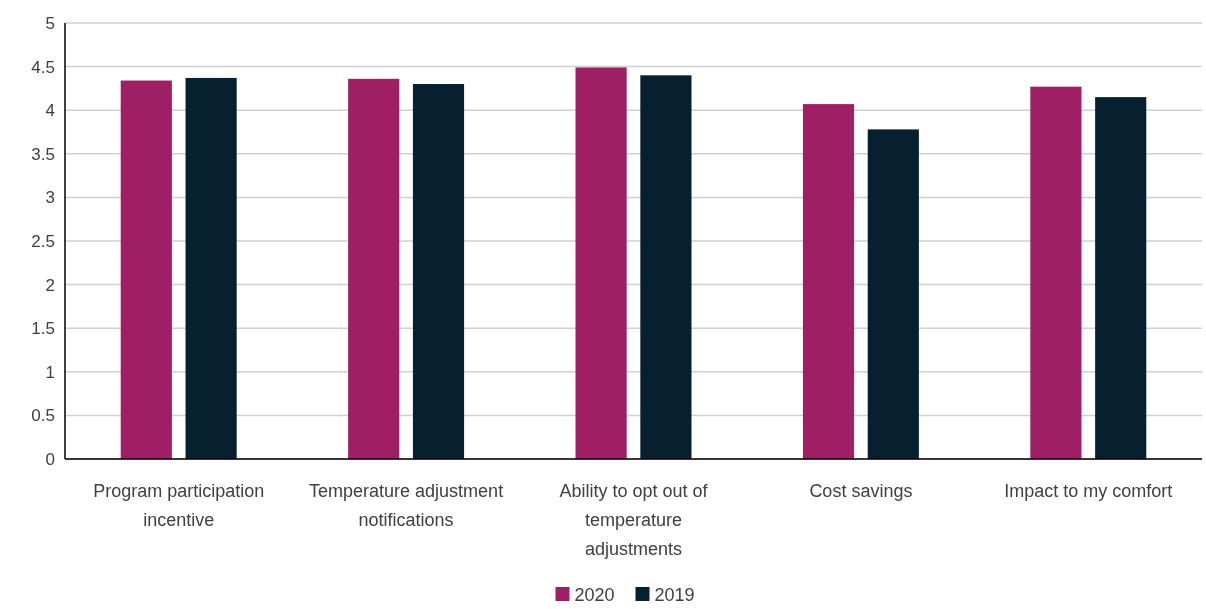  I want to click on y-tick-label: 0.5, so click(43, 416).